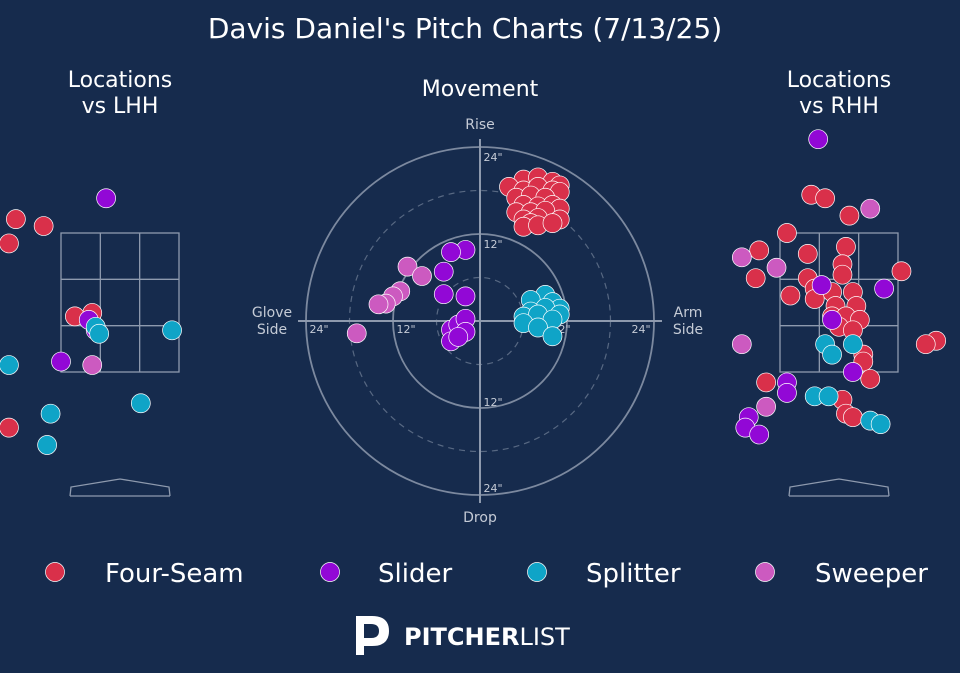 Image resolution: width=960 pixels, height=673 pixels. Describe the element at coordinates (486, 574) in the screenshot. I see `pitch-legend: Four-Seam Slider Splitter Sweeper` at that location.